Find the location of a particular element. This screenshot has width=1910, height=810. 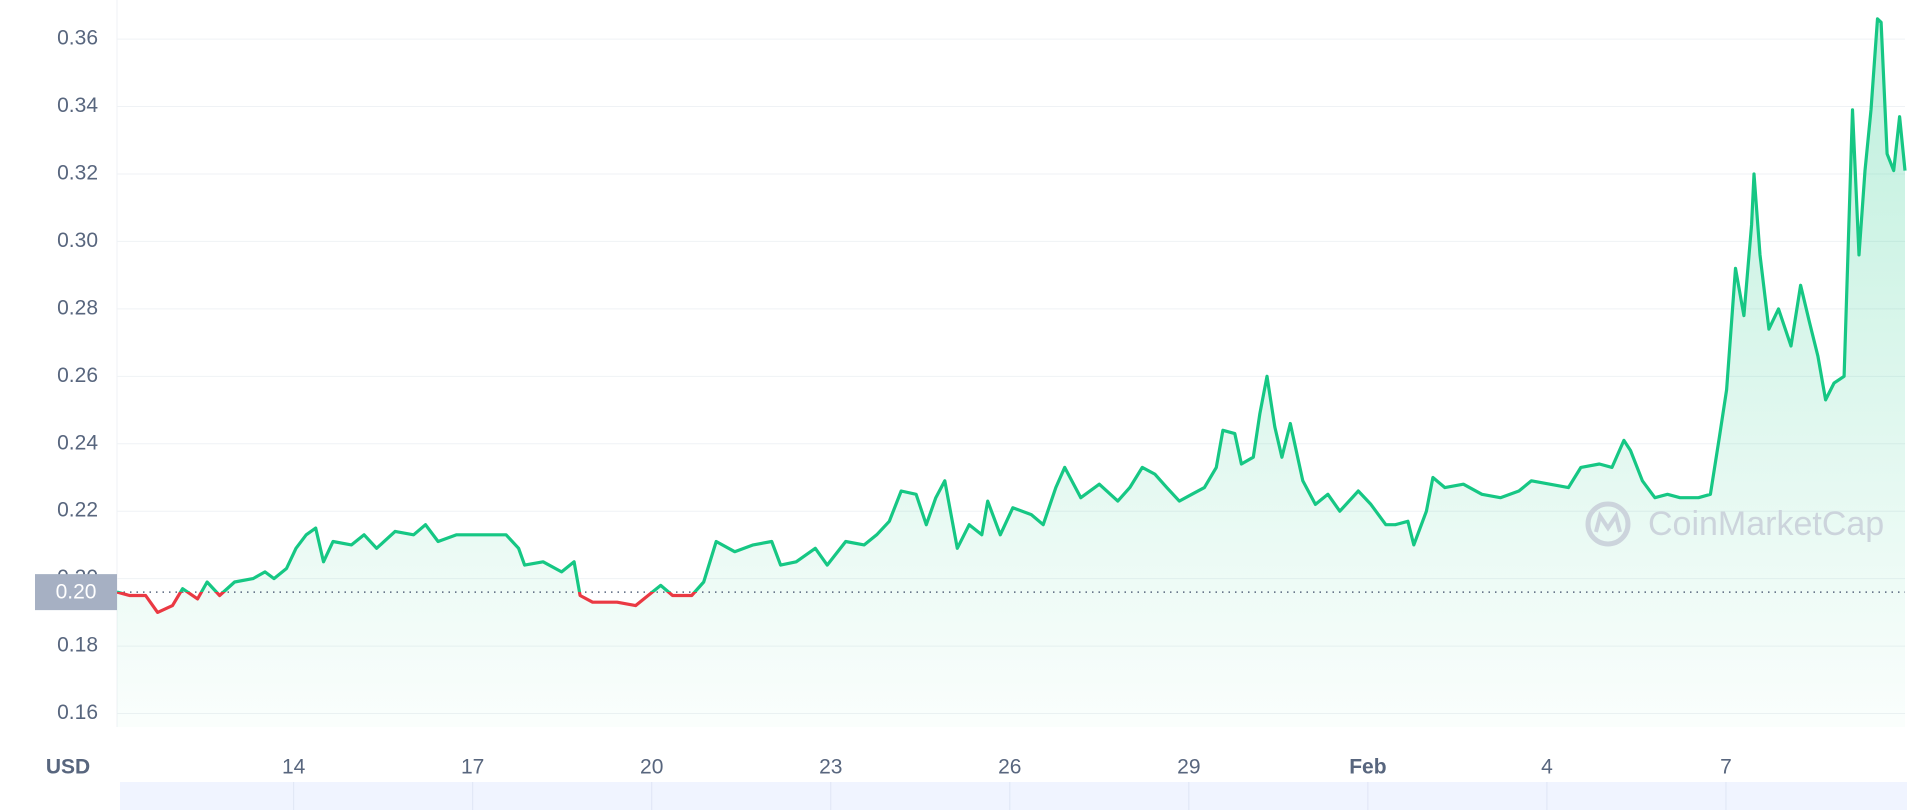

y-tick-label: 0.24 is located at coordinates (77, 442).